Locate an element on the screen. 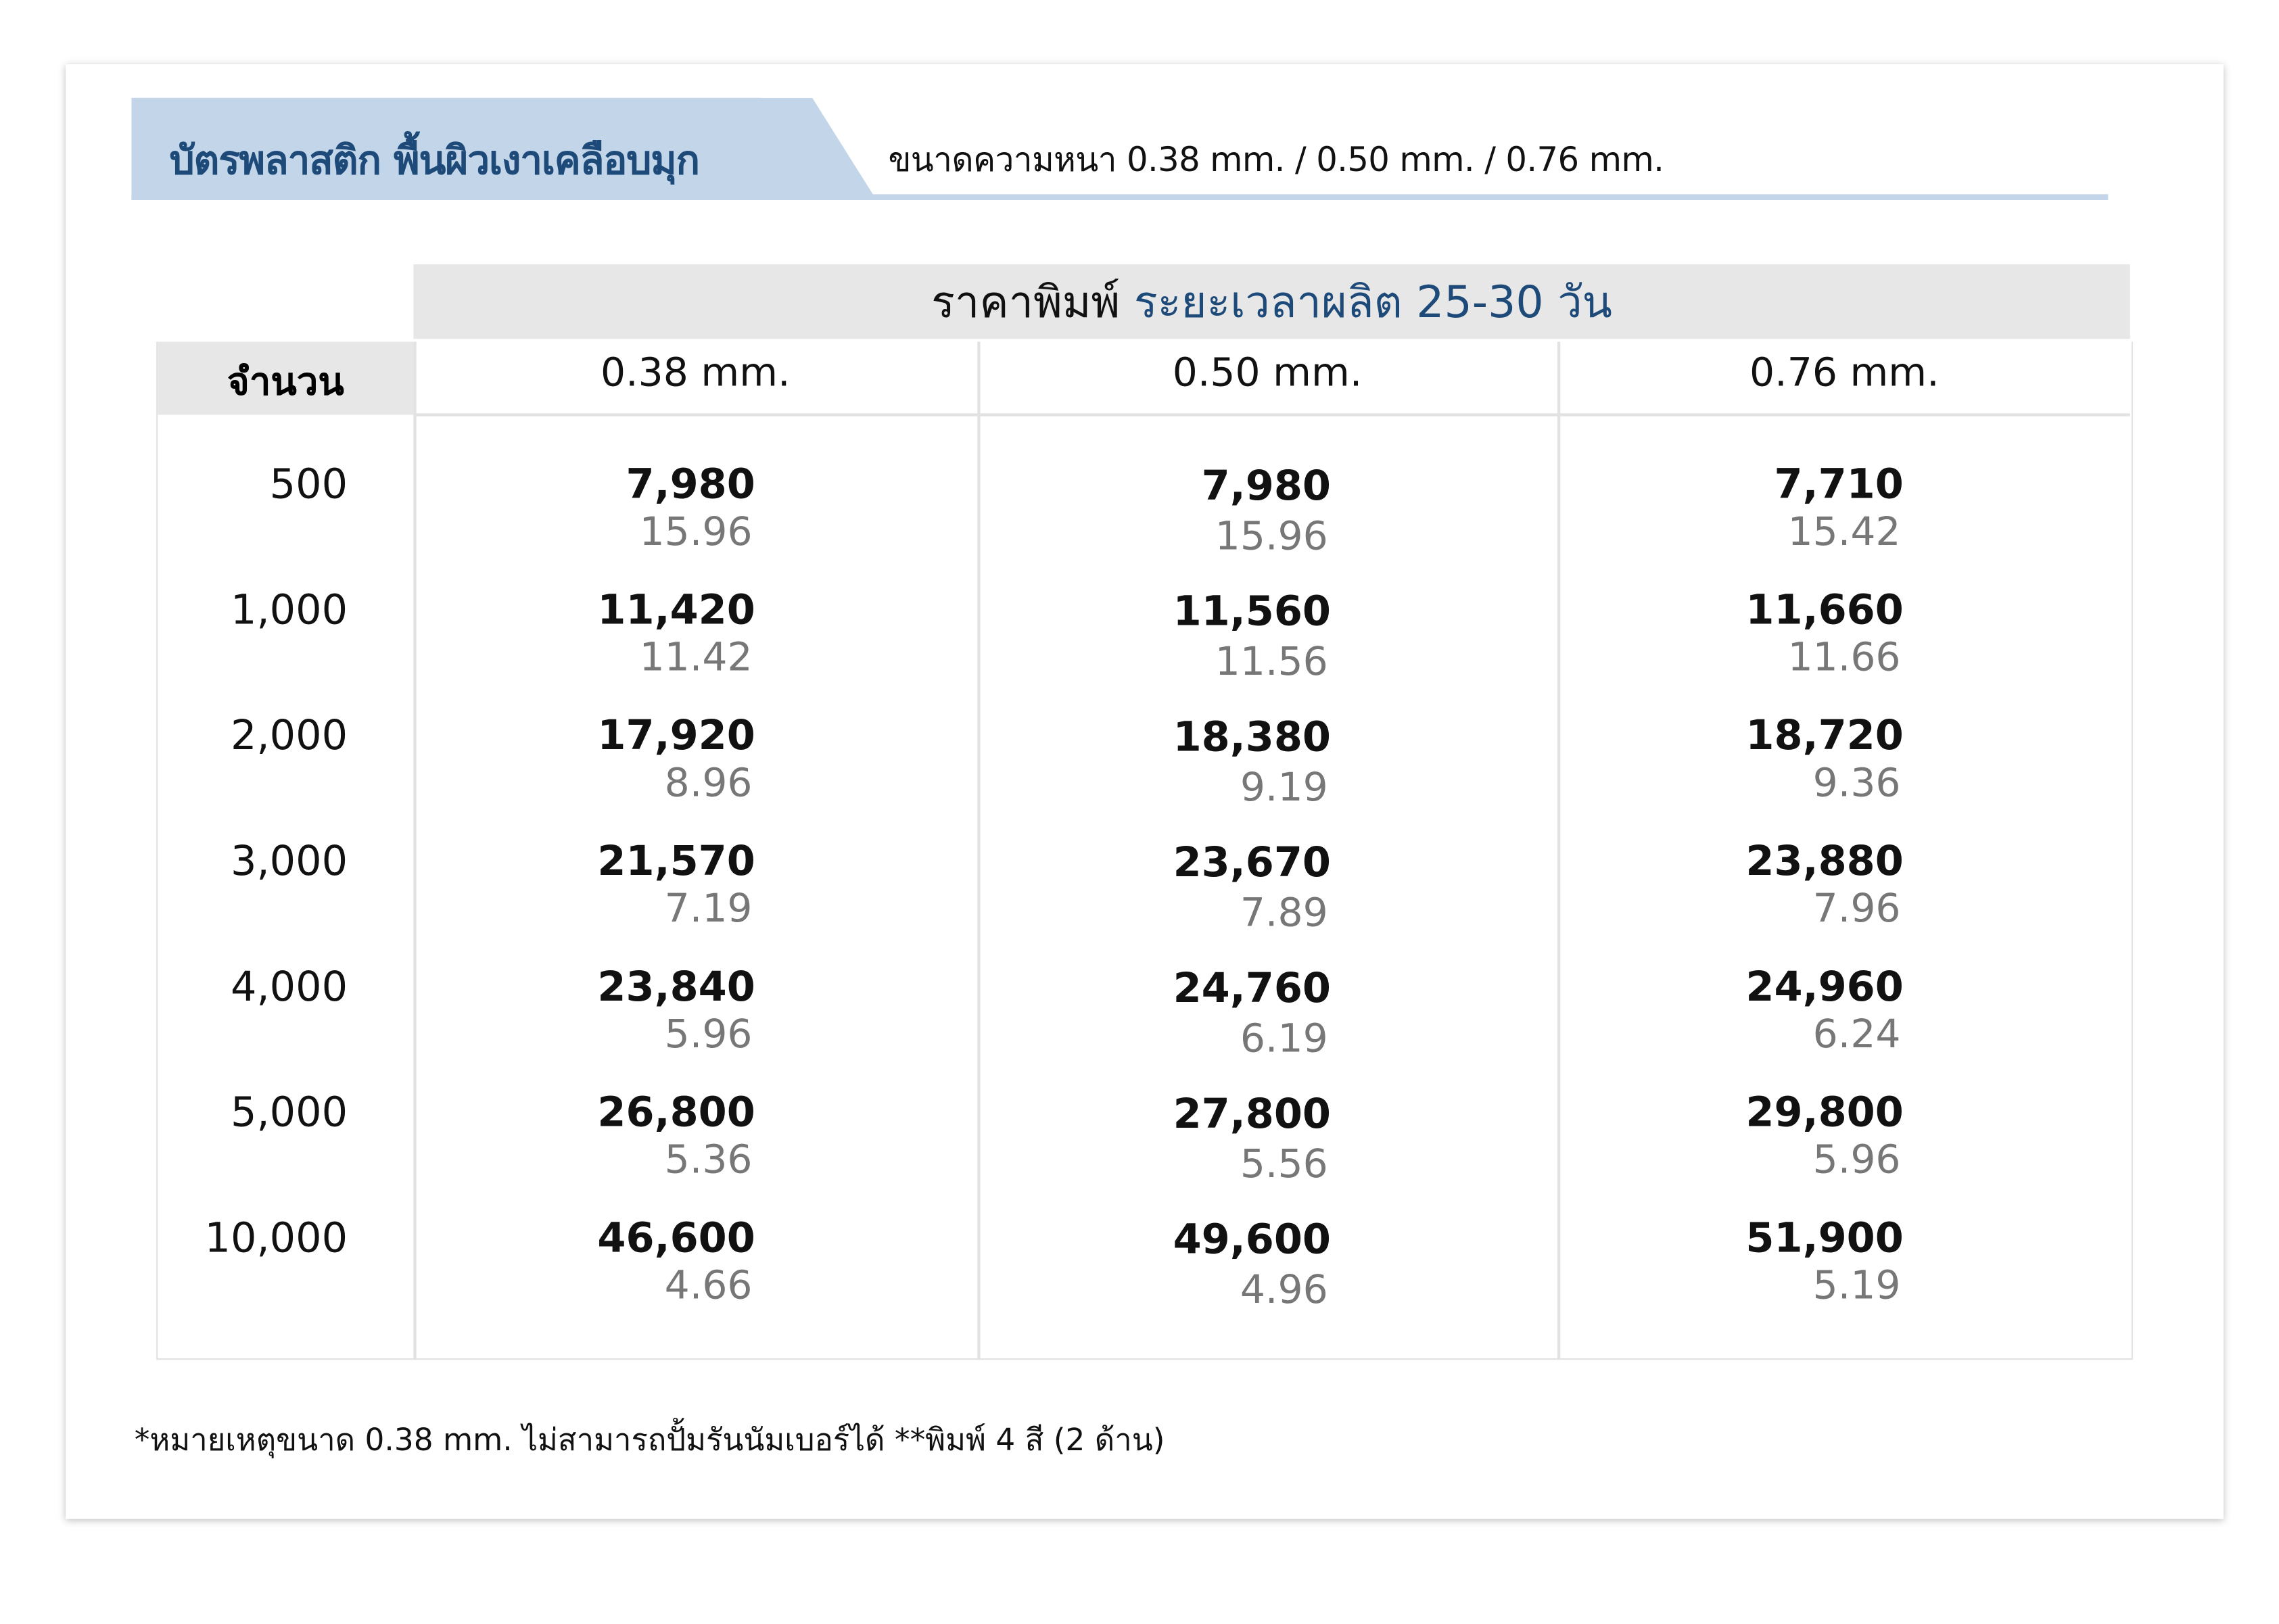  unit-price: 5.56 is located at coordinates (1284, 1165).